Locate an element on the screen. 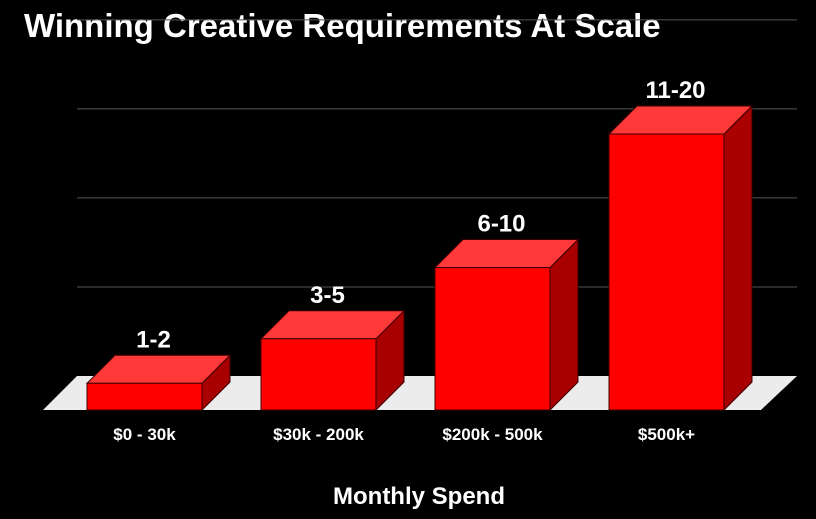 The image size is (816, 519). data-label: 11-20 is located at coordinates (675, 90).